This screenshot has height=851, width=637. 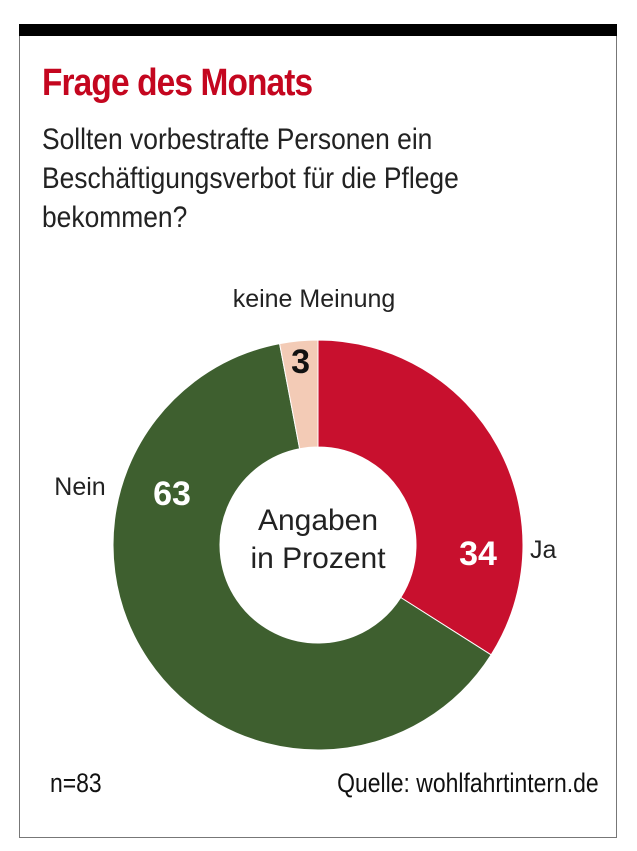 What do you see at coordinates (318, 558) in the screenshot?
I see `center-label-line2: in Prozent` at bounding box center [318, 558].